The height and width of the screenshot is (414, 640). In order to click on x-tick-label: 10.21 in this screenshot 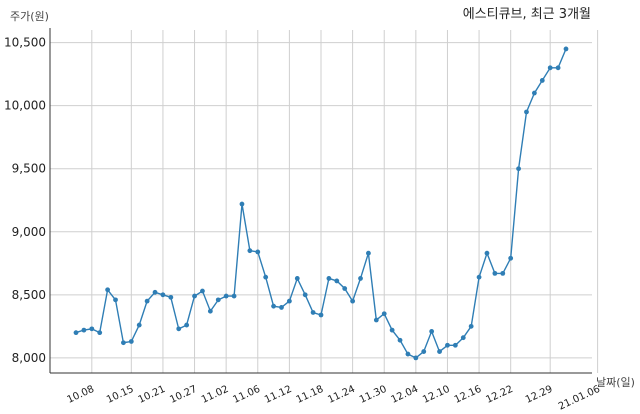, I will do `click(152, 395)`.